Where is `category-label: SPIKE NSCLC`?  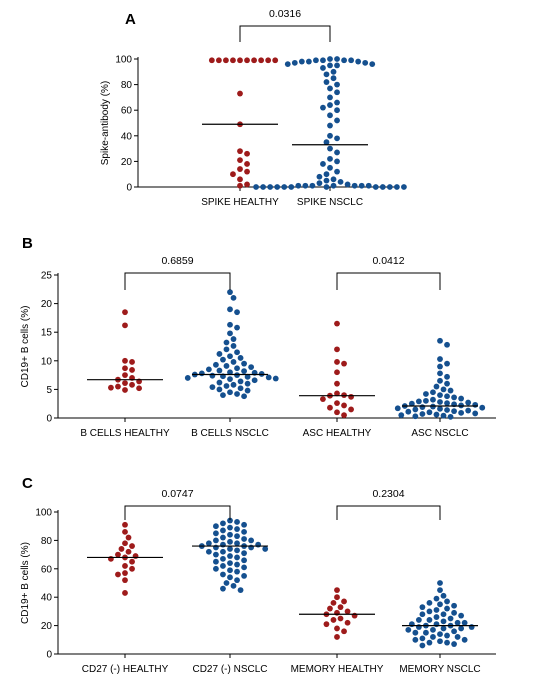
category-label: SPIKE NSCLC is located at coordinates (330, 202).